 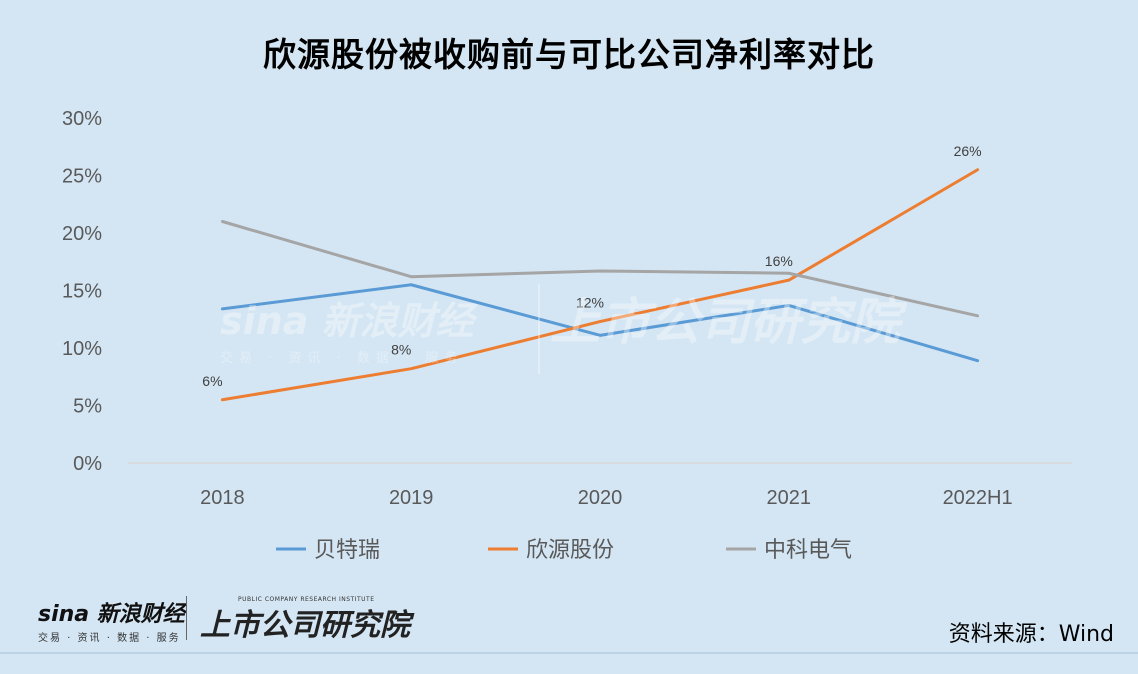 I want to click on institute-logo: 上市公司研究院, so click(x=305, y=625).